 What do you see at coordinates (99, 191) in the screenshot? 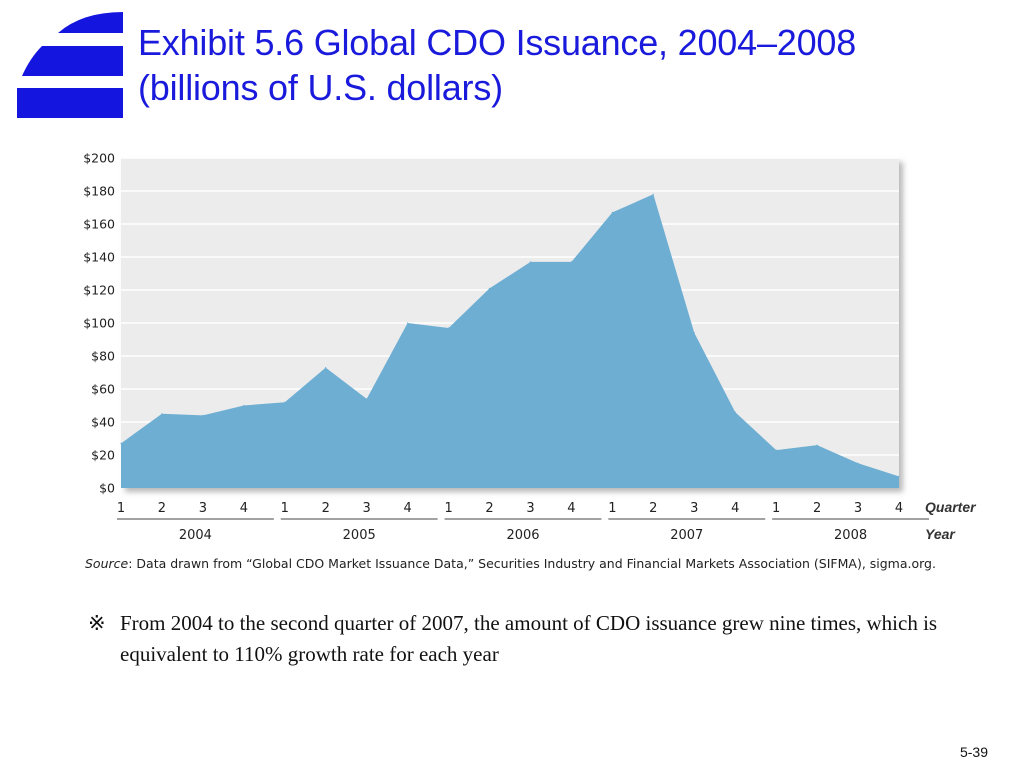
I see `y-tick-label: $180` at bounding box center [99, 191].